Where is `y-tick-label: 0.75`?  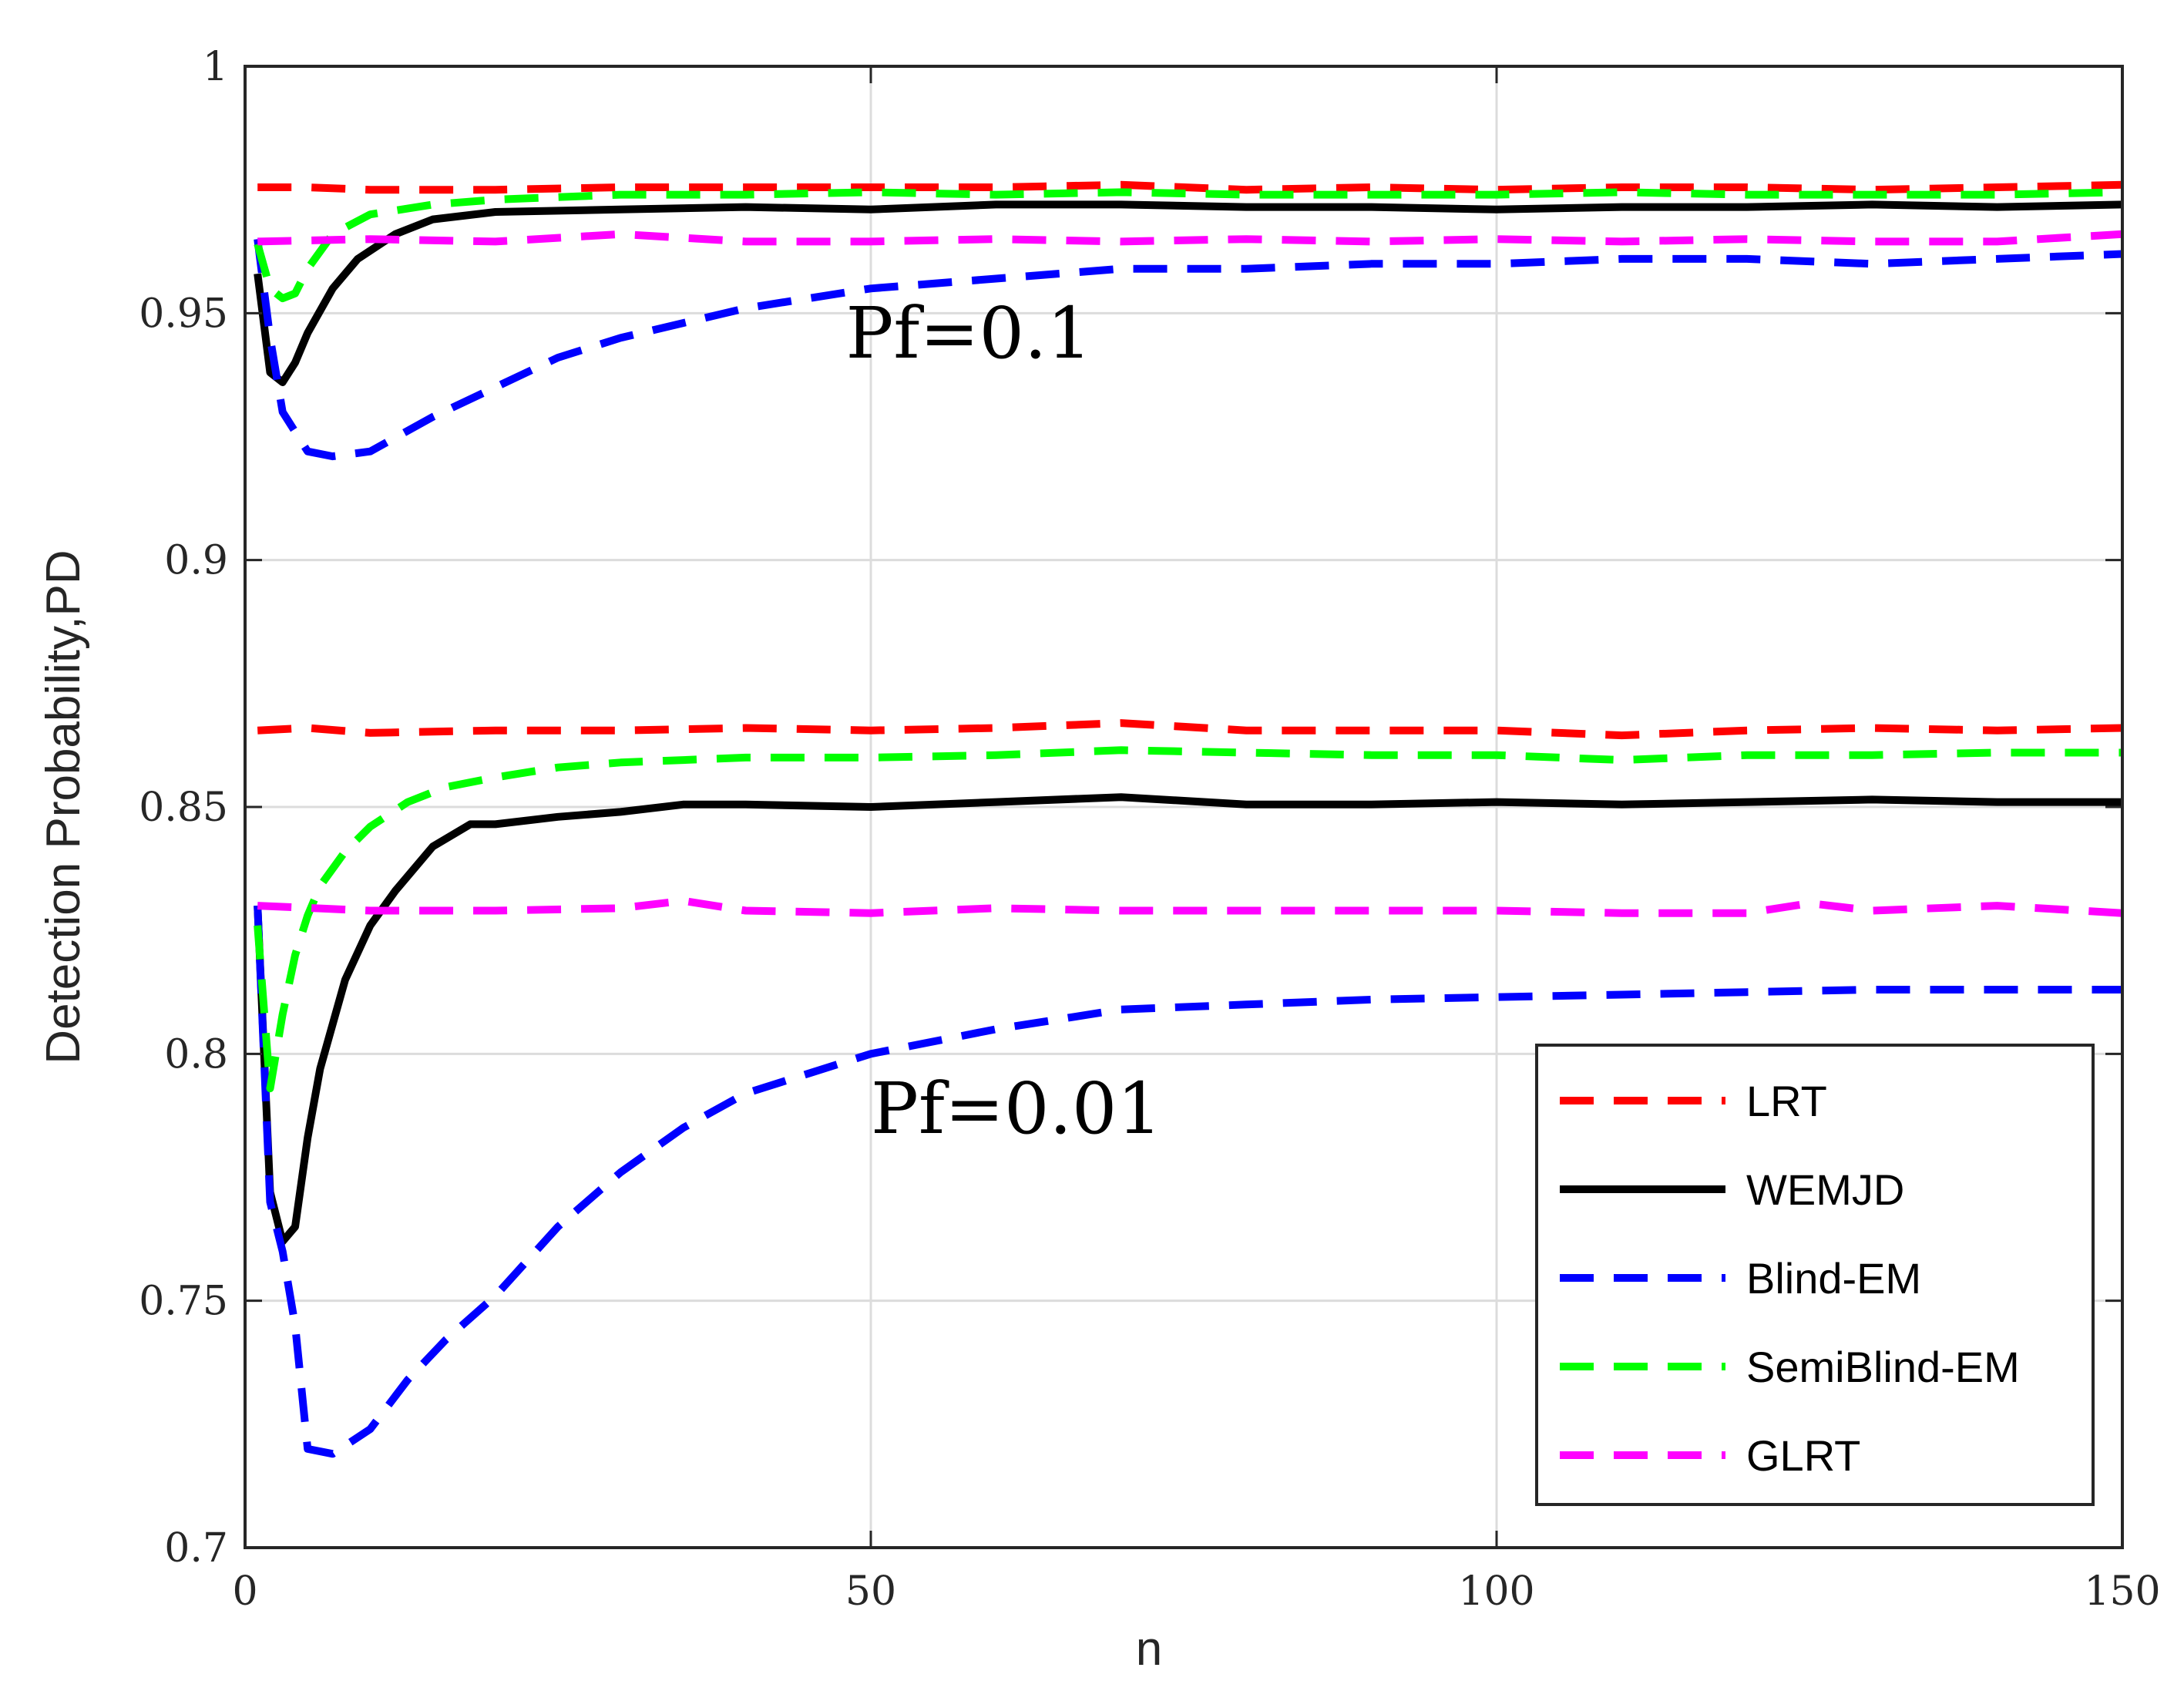 y-tick-label: 0.75 is located at coordinates (183, 1302).